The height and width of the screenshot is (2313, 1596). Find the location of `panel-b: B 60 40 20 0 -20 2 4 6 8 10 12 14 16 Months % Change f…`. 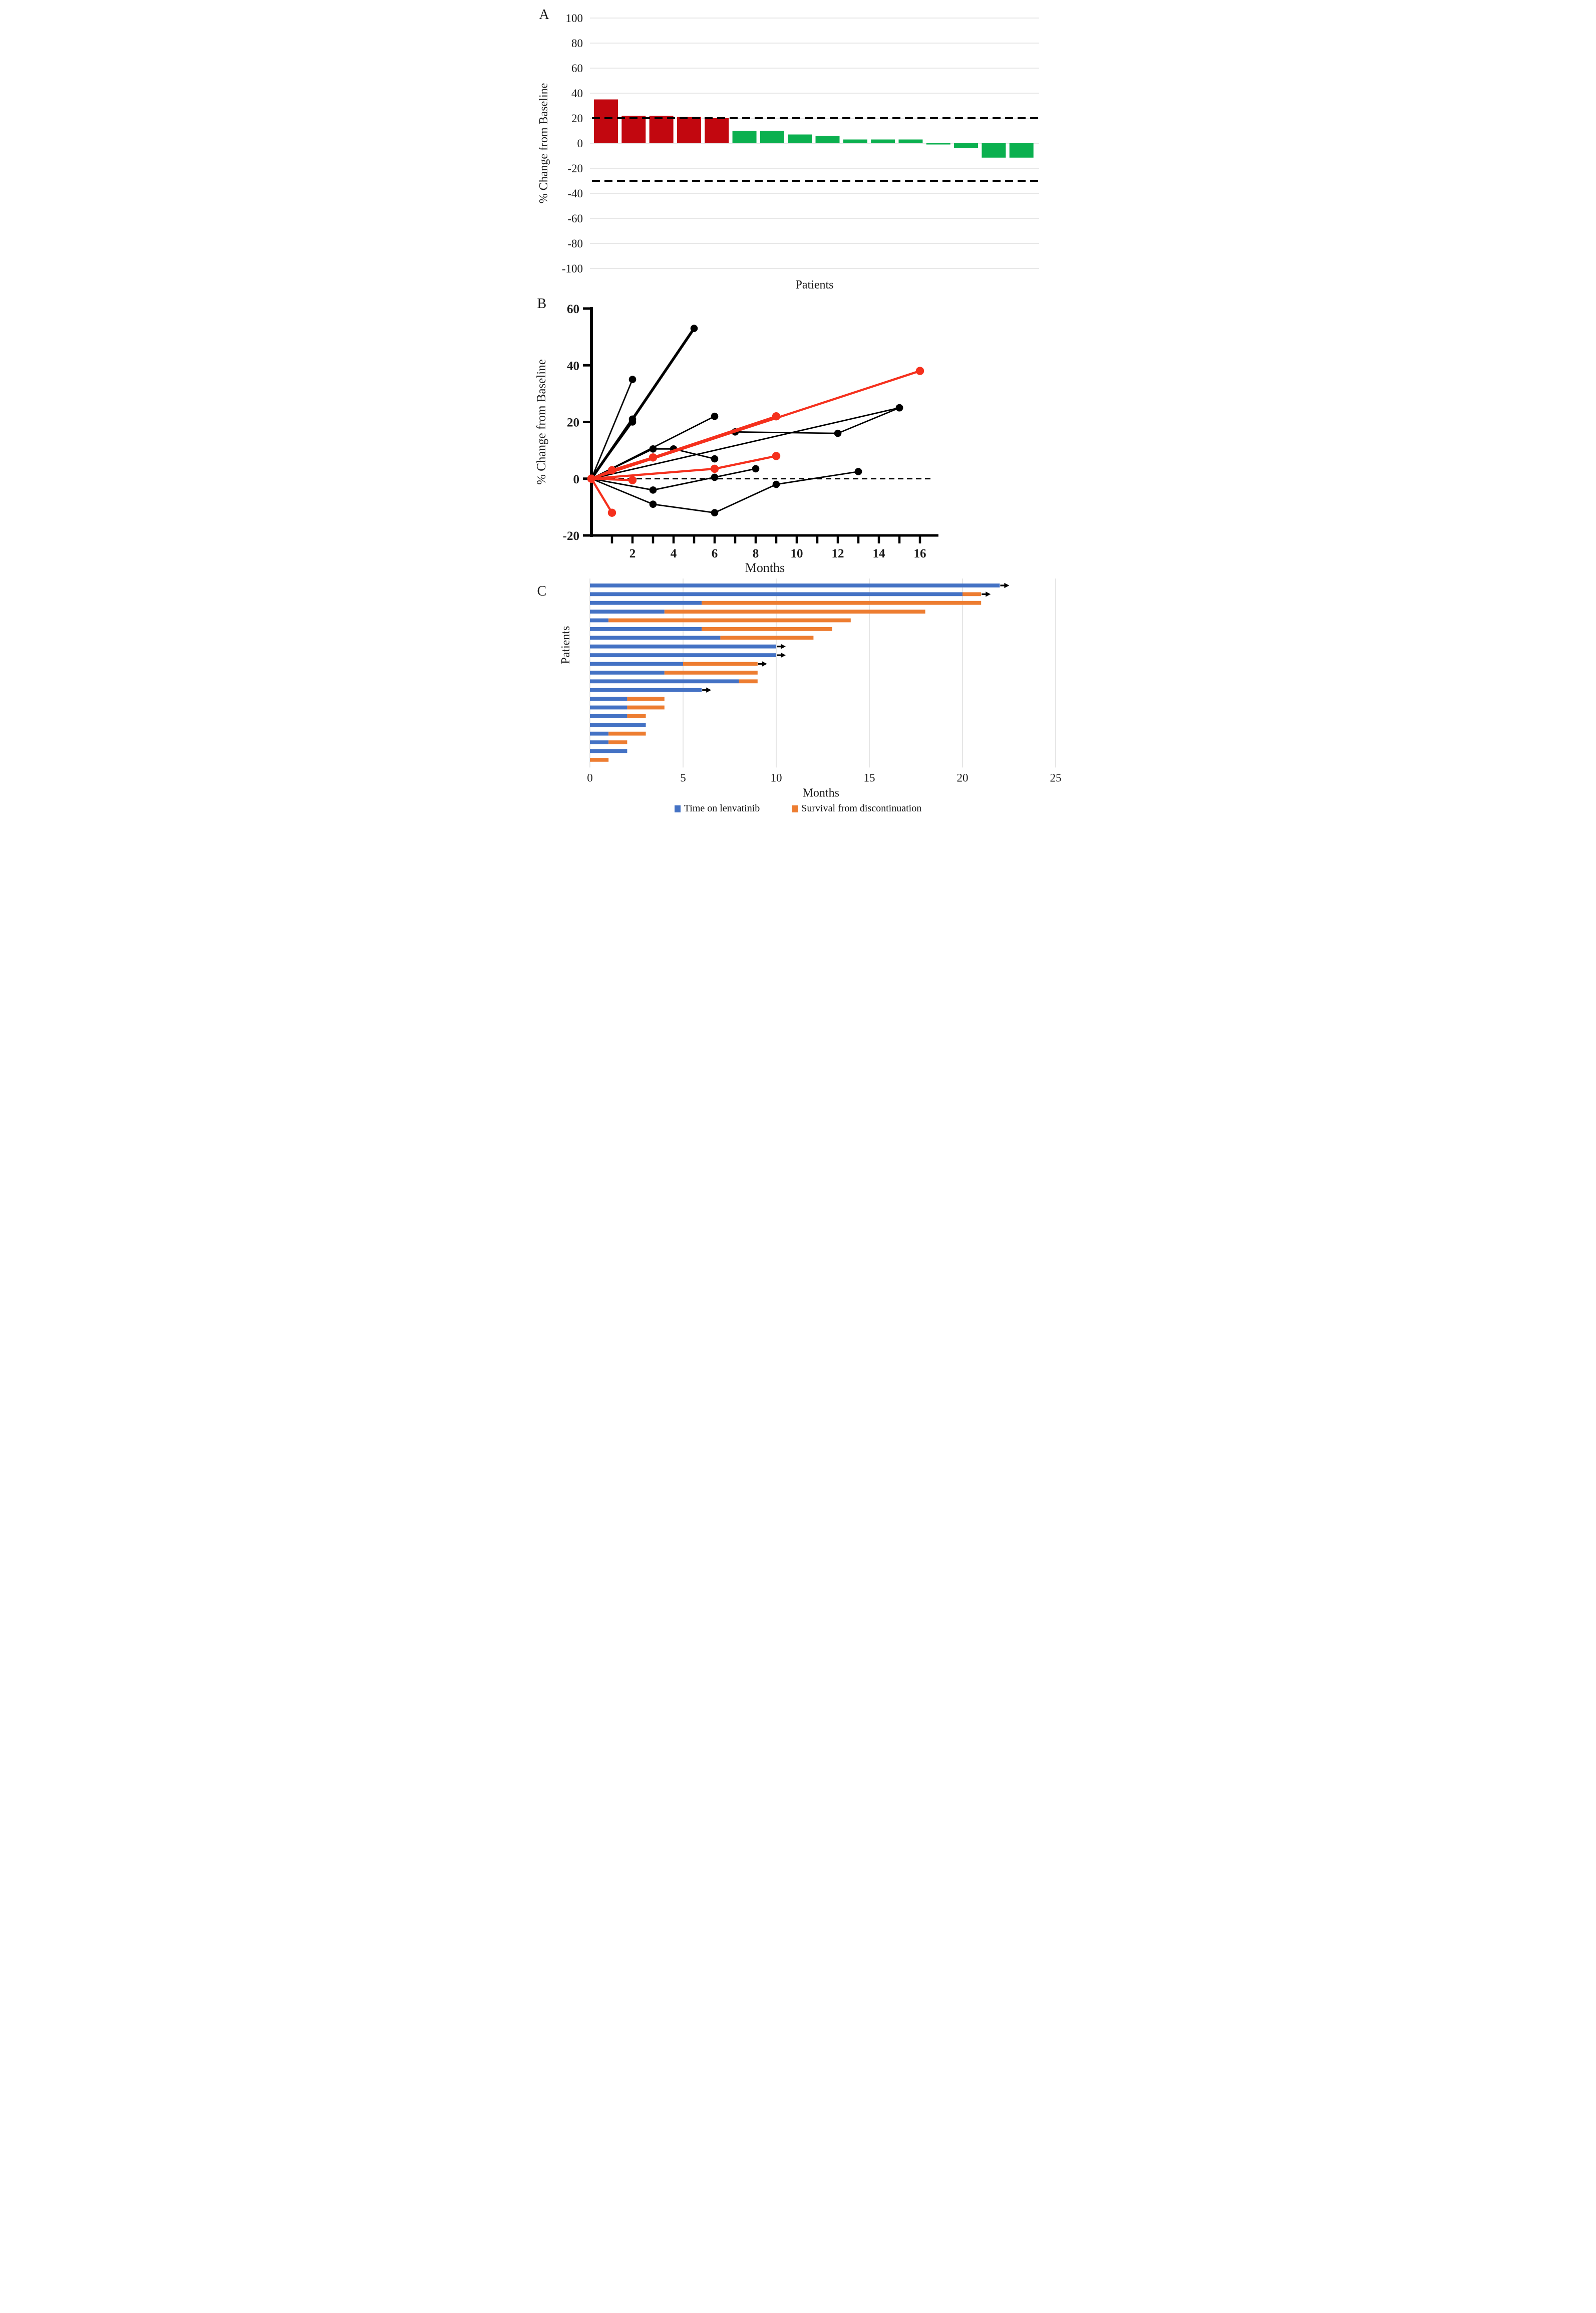

panel-b: B 60 40 20 0 -20 2 4 6 8 10 12 14 16 Months % Change f… is located at coordinates (798, 436).